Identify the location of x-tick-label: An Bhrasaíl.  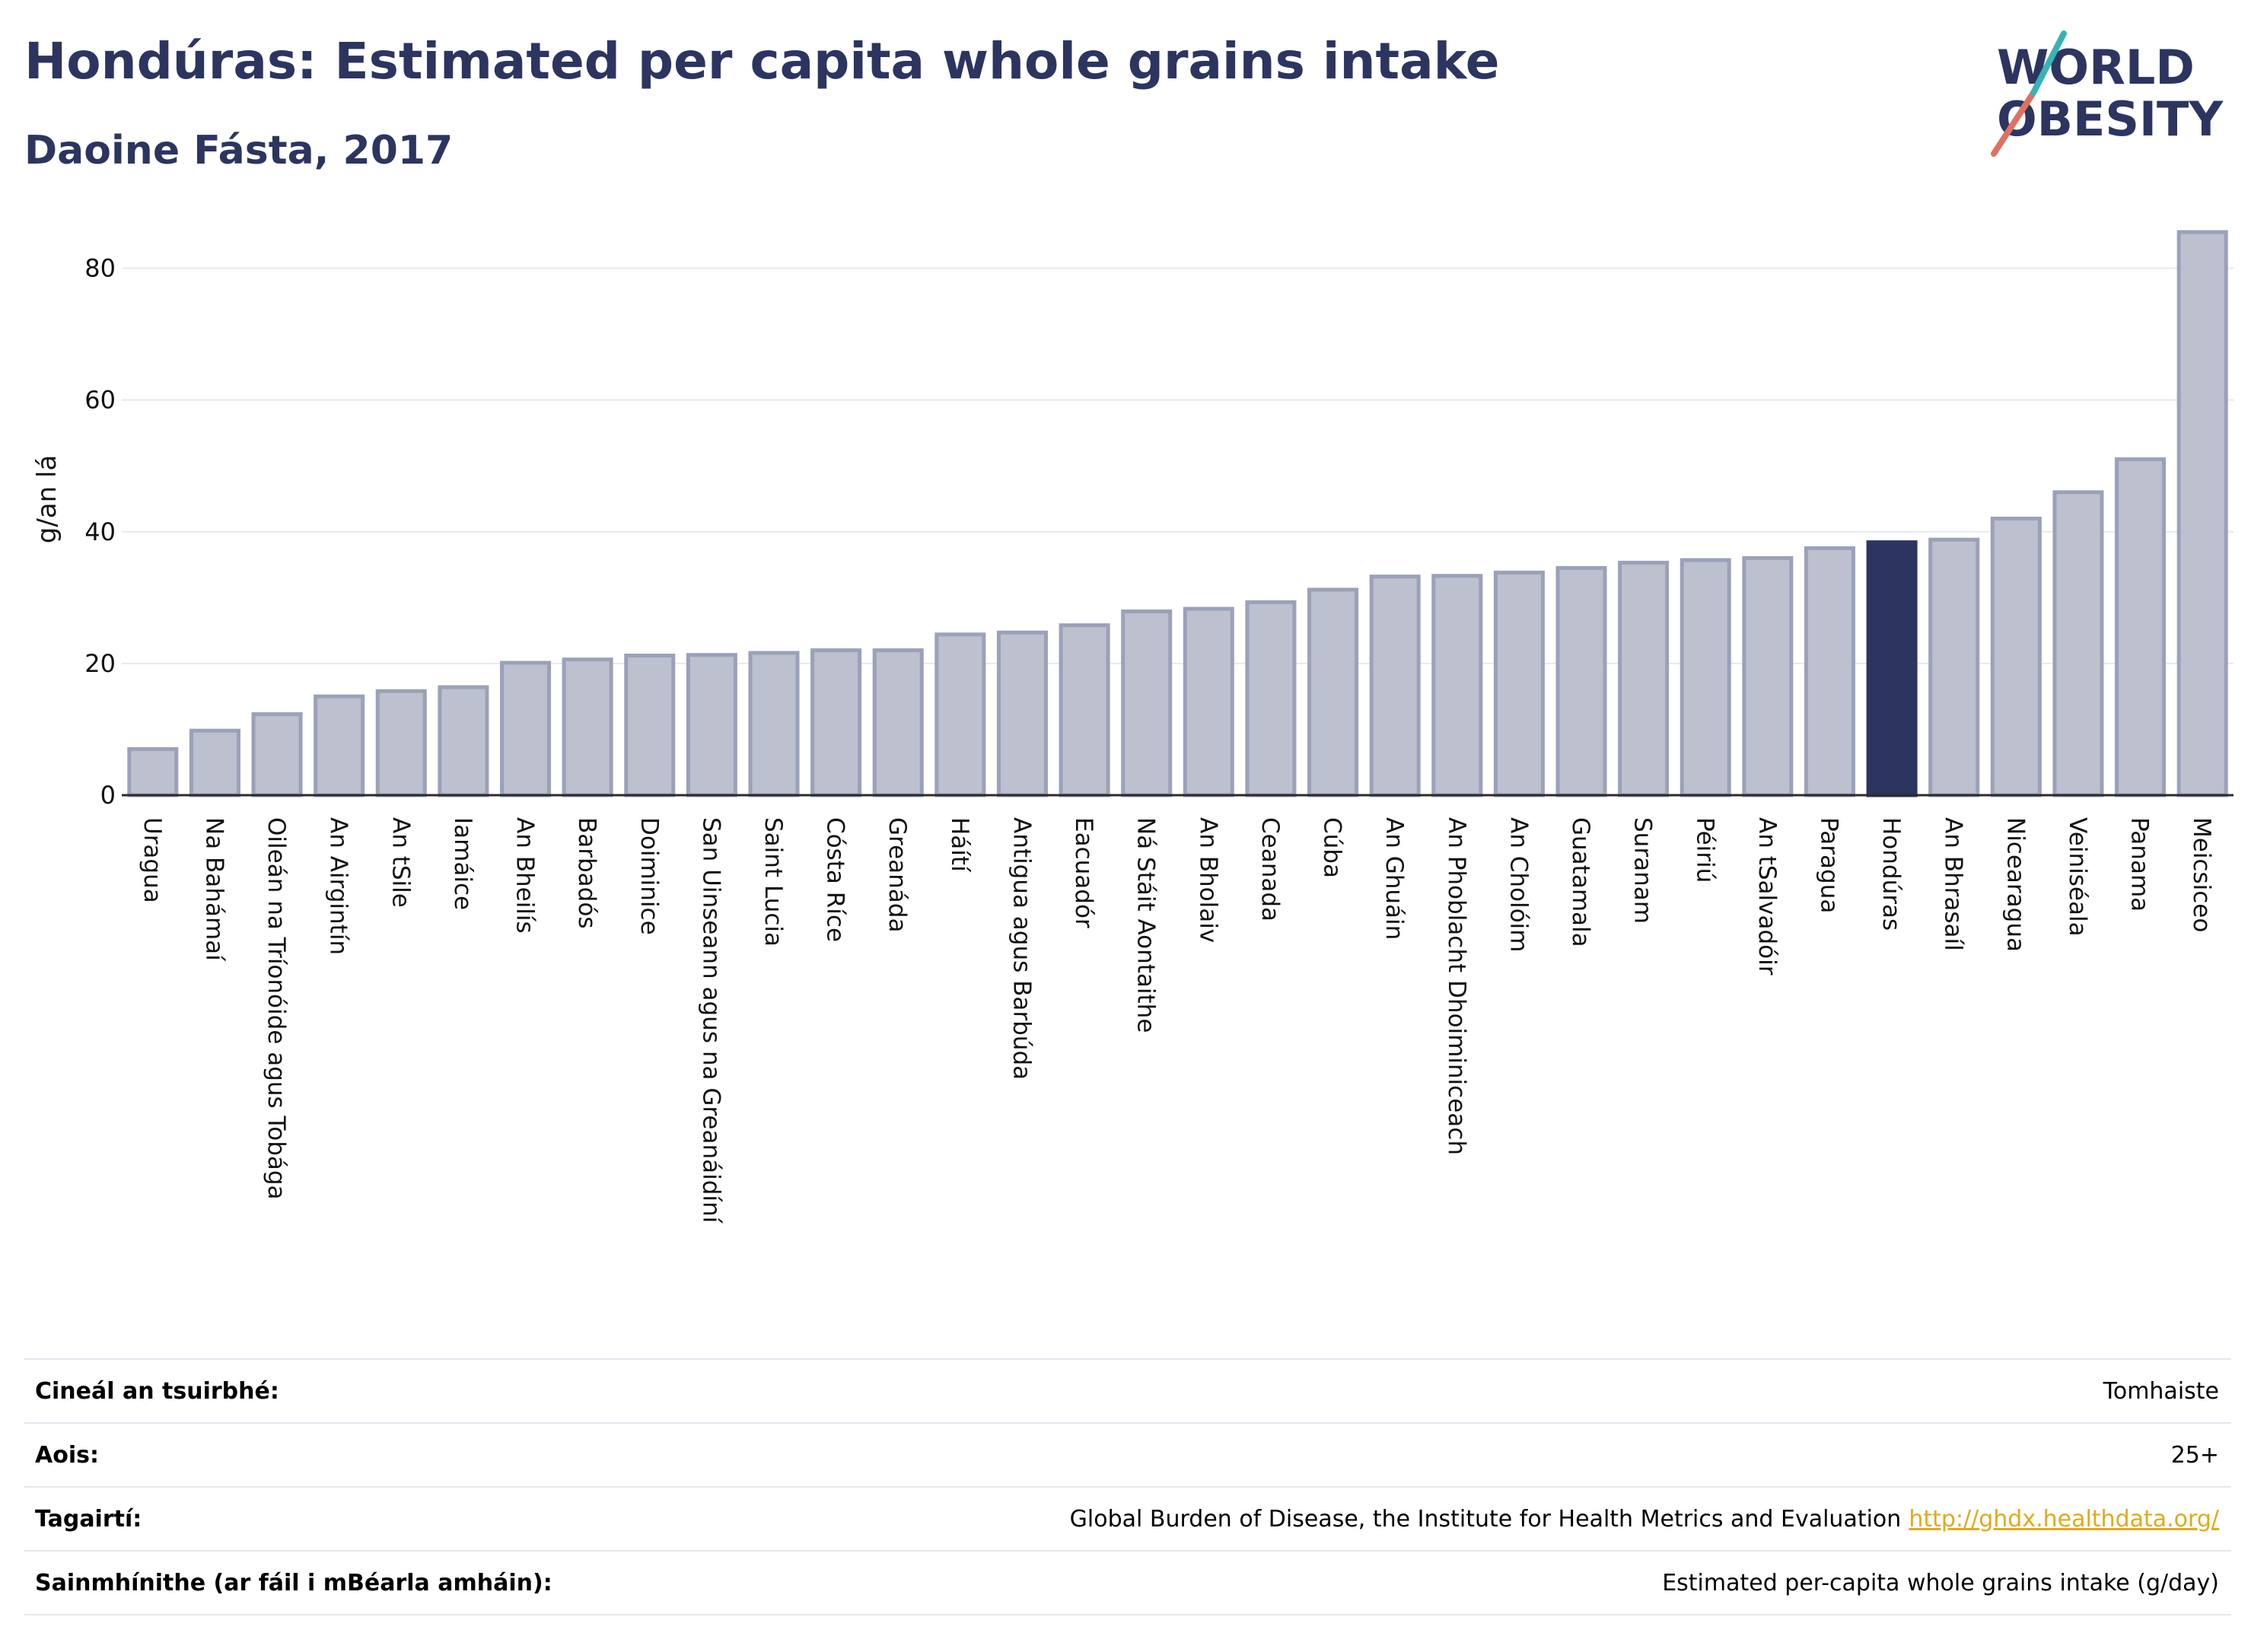
(1953, 884).